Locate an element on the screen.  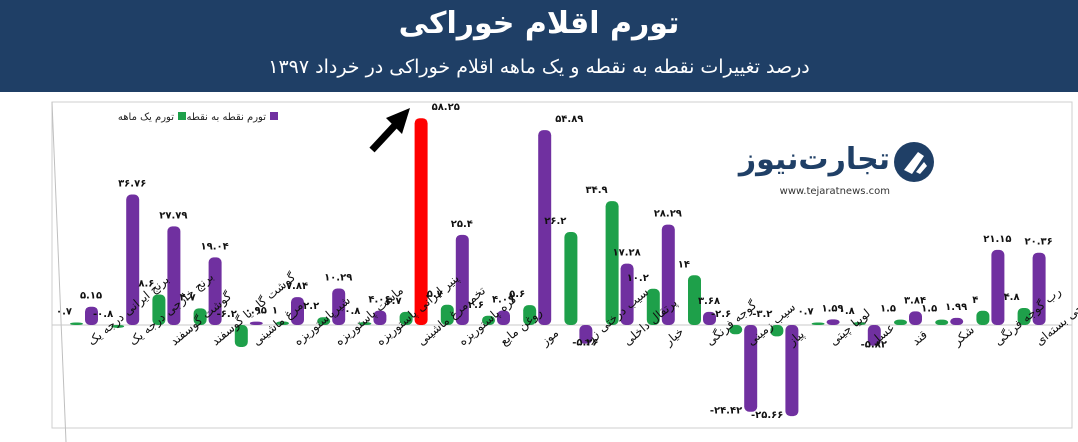
value-label-monthly-4: -۶.۲ is located at coordinates (227, 314).